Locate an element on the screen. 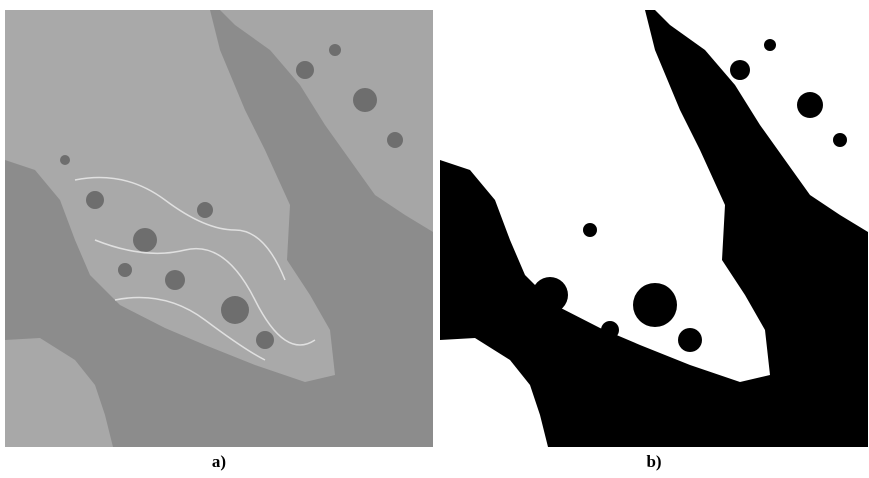 The width and height of the screenshot is (869, 478). panel-label: b) is located at coordinates (653, 461).